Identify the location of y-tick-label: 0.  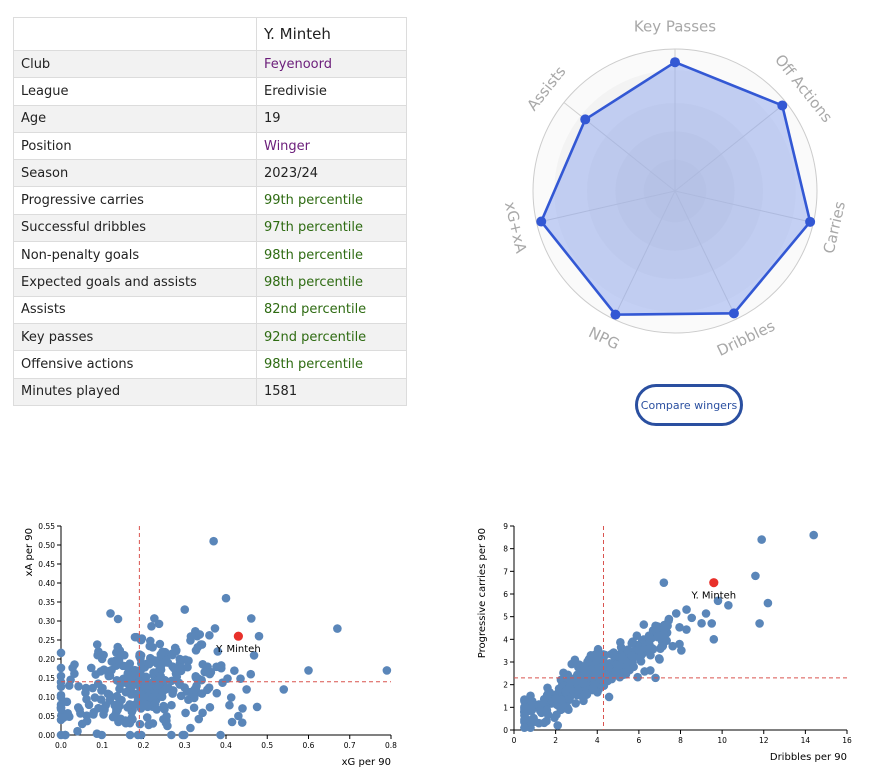
(505, 730).